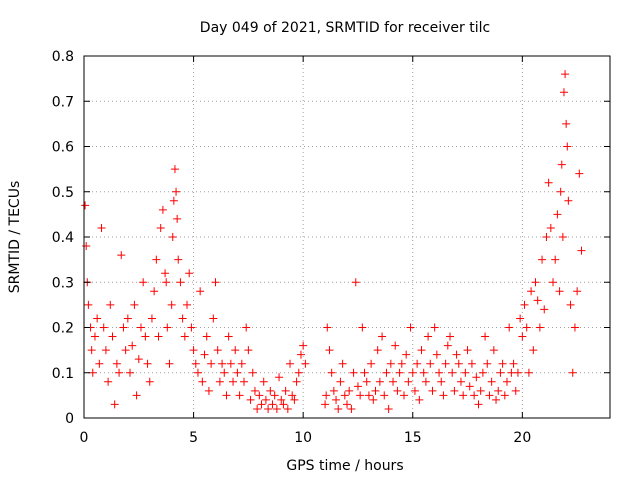 The image size is (640, 480). I want to click on y-tick-label: 0.3, so click(63, 283).